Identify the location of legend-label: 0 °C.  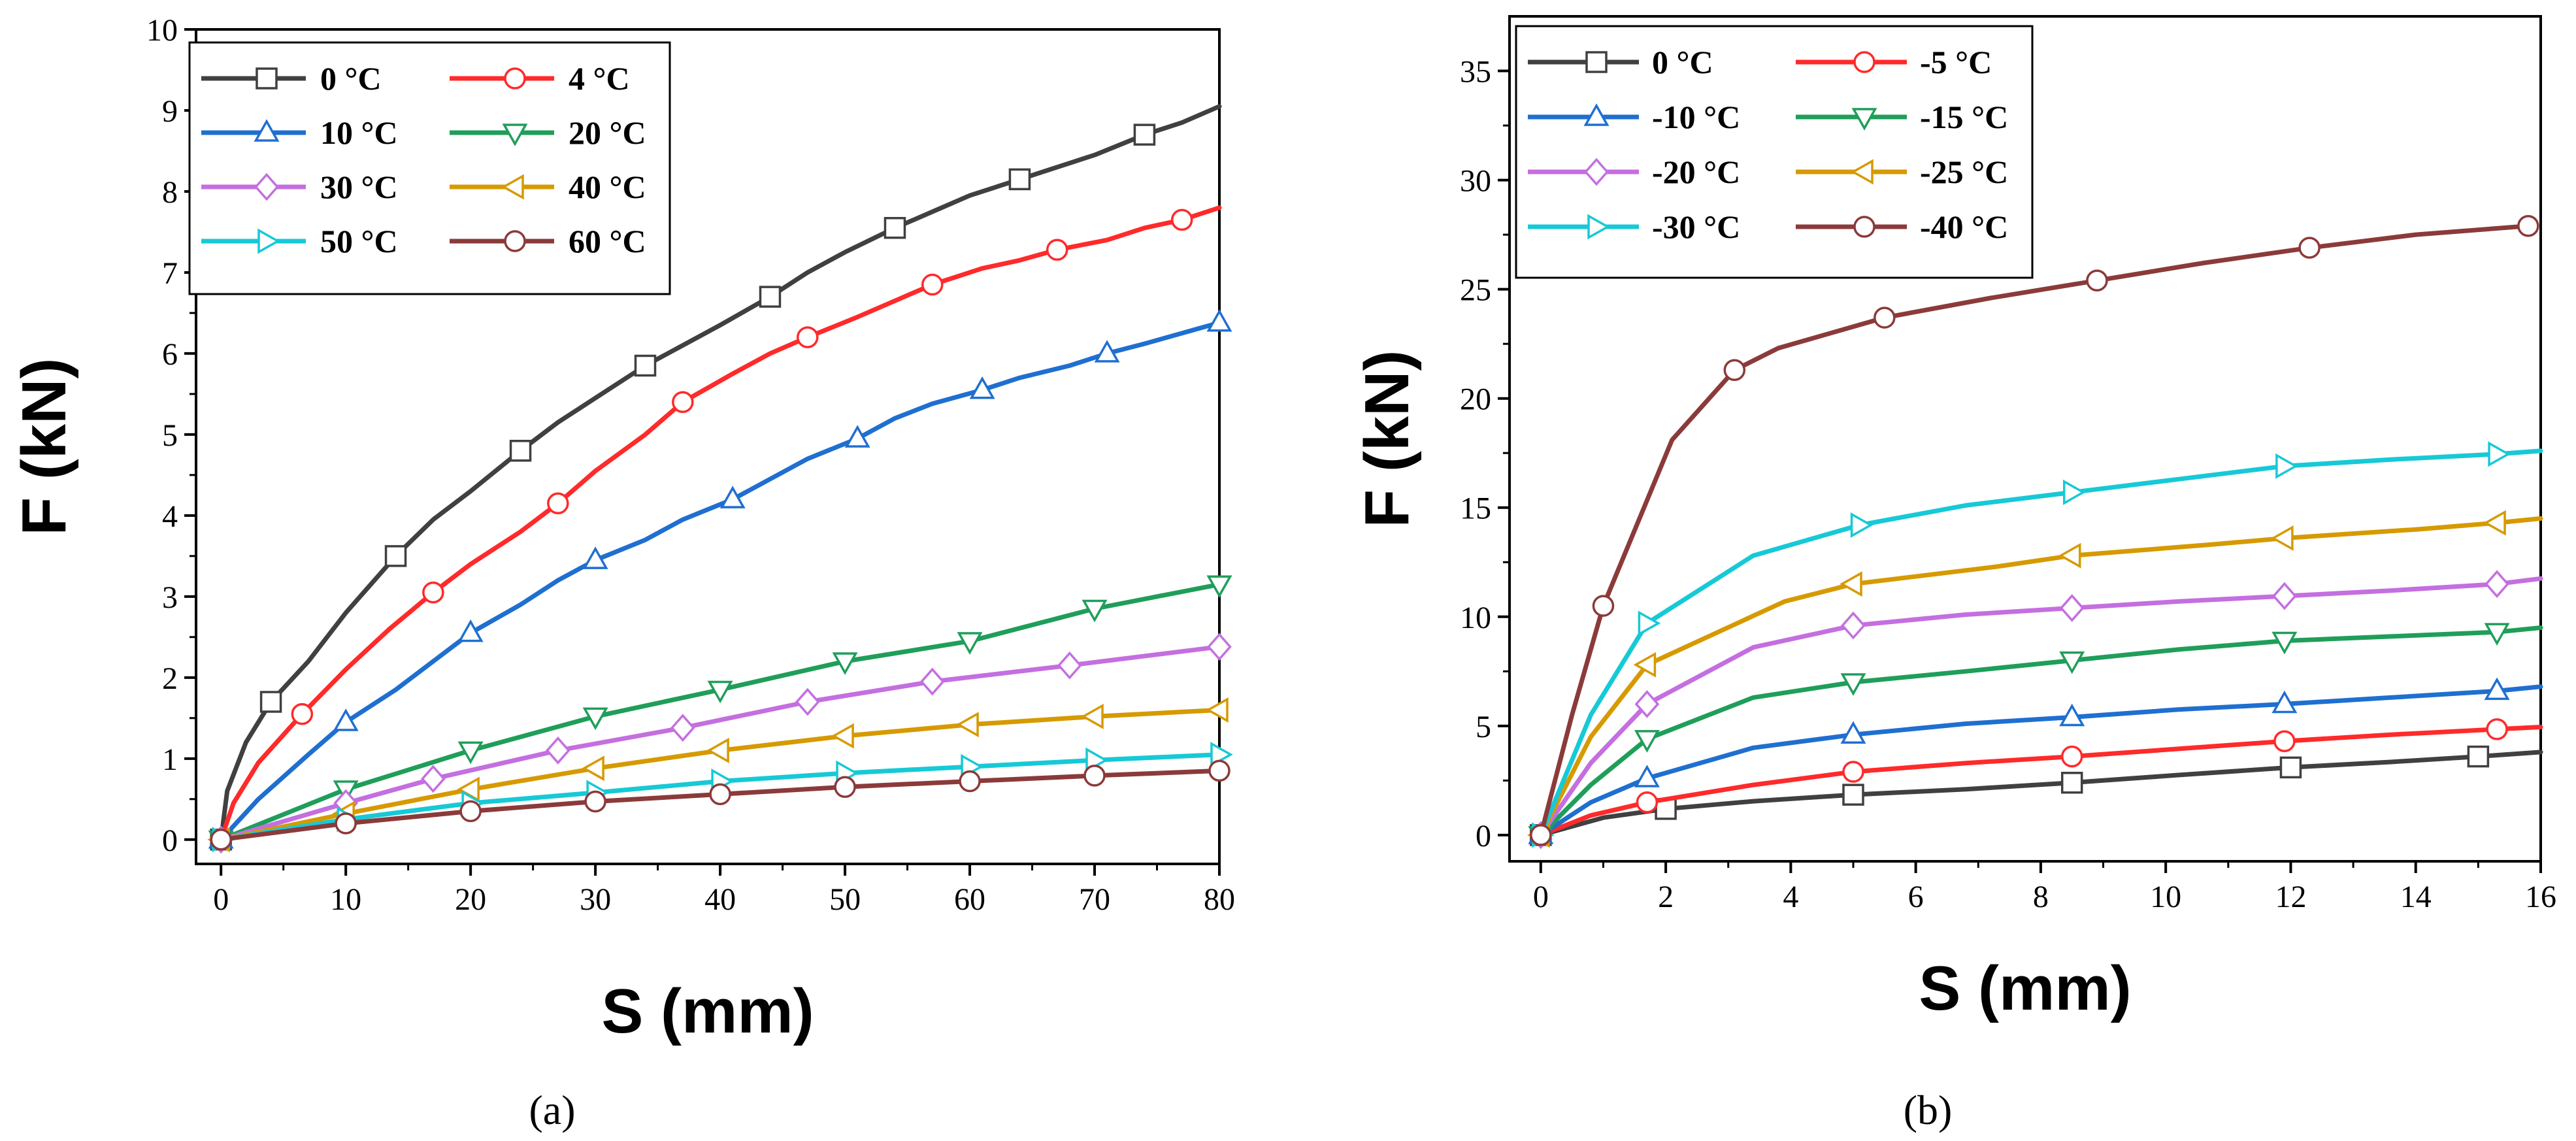
(1682, 62).